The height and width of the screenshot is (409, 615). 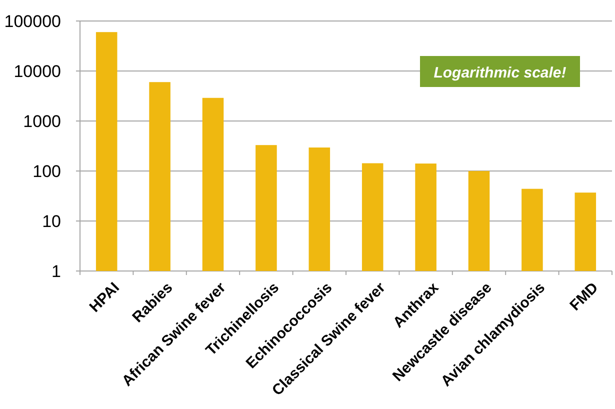 What do you see at coordinates (51, 221) in the screenshot?
I see `y-tick-label: 10` at bounding box center [51, 221].